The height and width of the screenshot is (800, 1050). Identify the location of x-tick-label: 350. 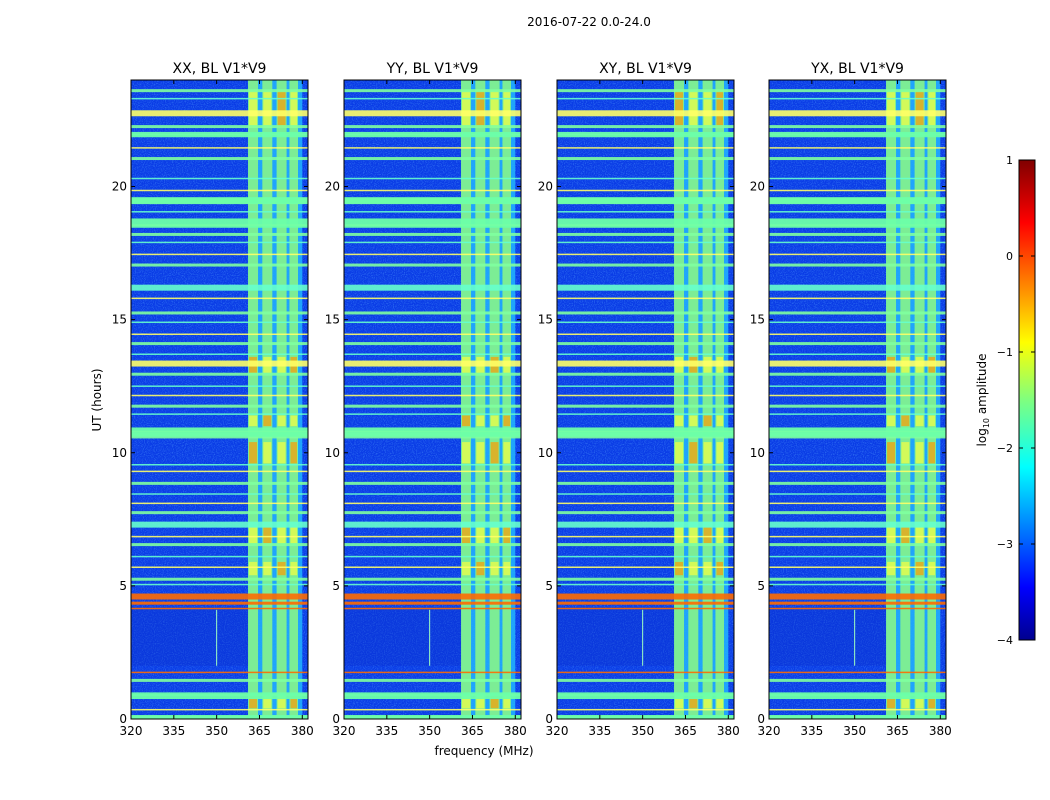
(429, 731).